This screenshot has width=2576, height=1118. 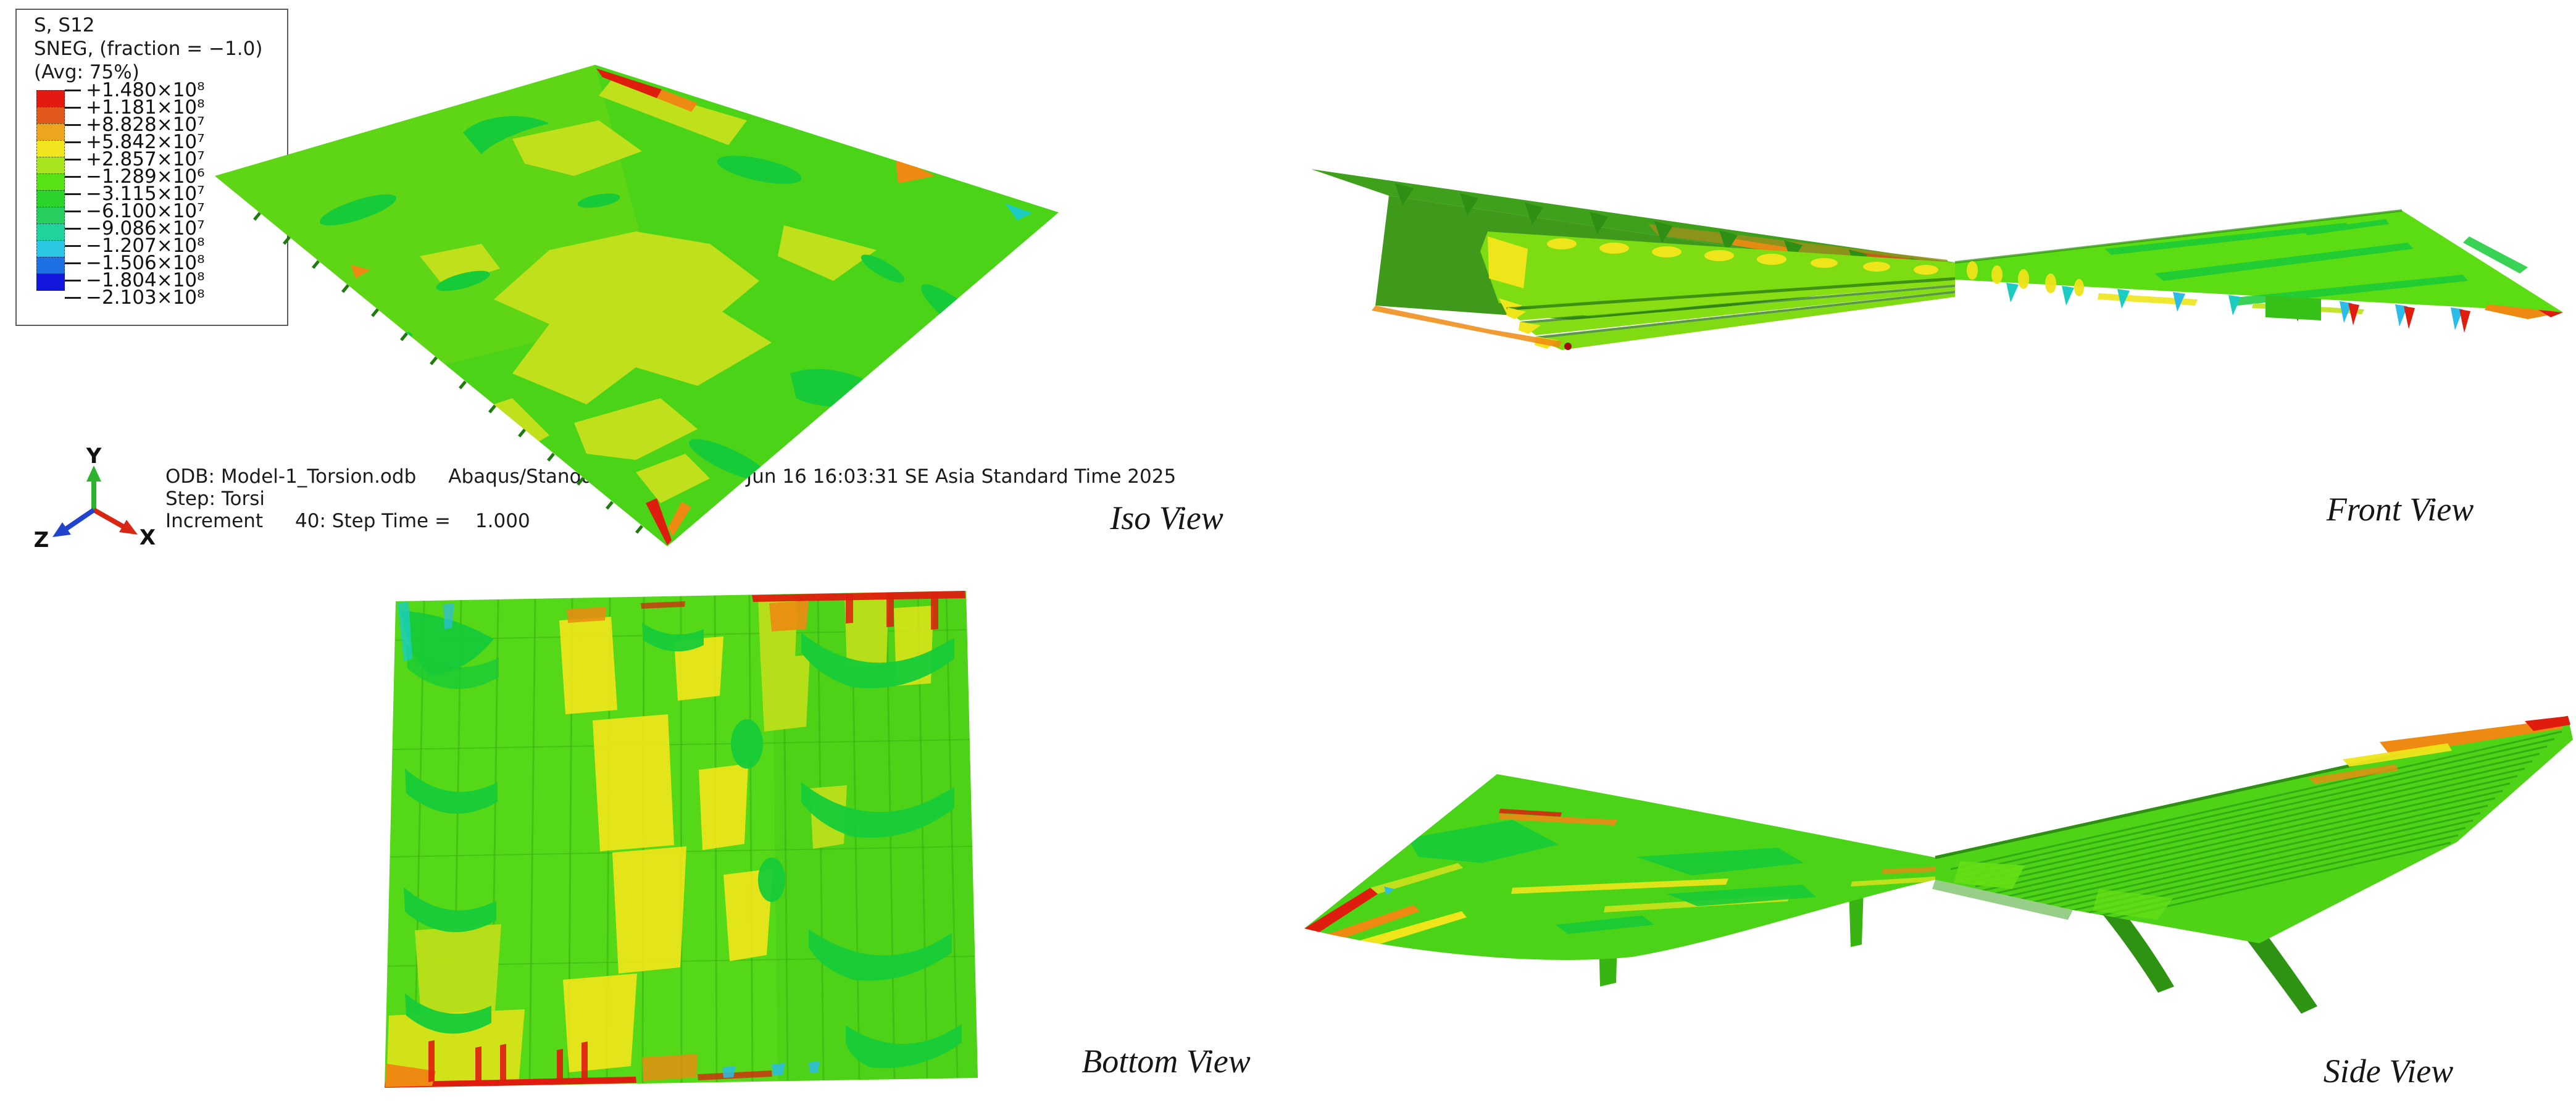 I want to click on legend-section-line: SNEG, (fraction = −1.0), so click(x=148, y=49).